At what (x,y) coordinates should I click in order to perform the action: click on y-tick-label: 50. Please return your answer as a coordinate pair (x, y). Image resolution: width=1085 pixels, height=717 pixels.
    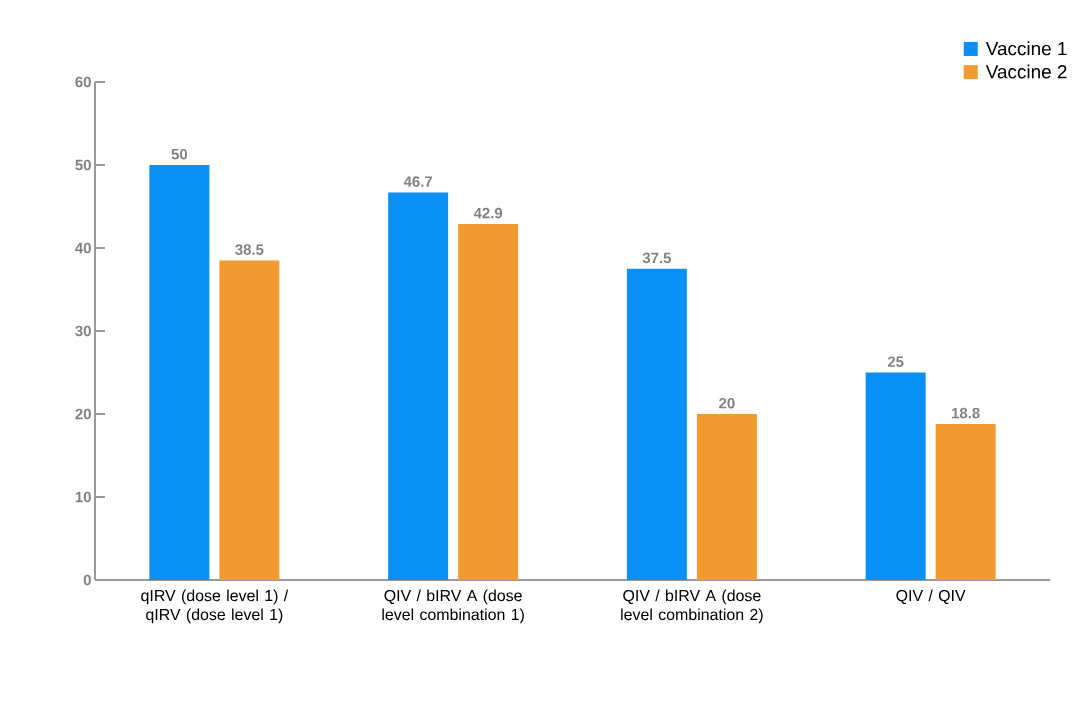
    Looking at the image, I should click on (83, 165).